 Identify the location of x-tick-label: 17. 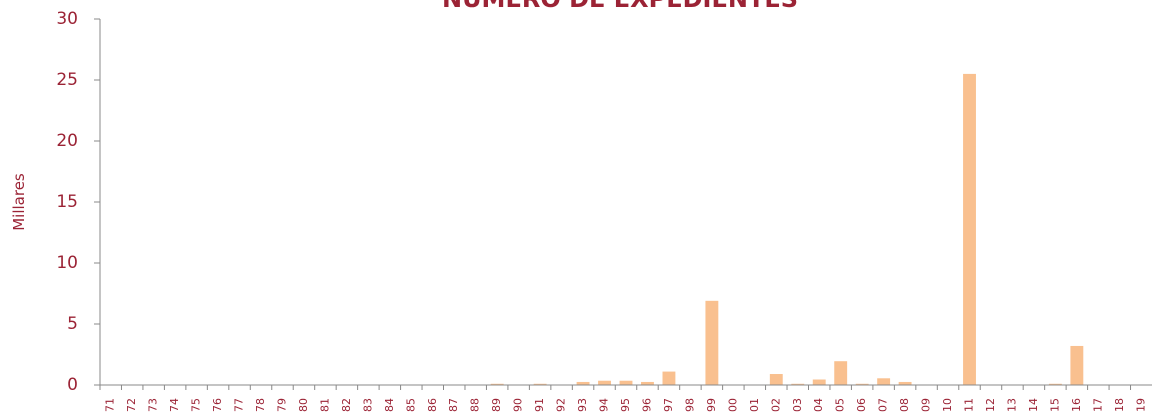
(1097, 405).